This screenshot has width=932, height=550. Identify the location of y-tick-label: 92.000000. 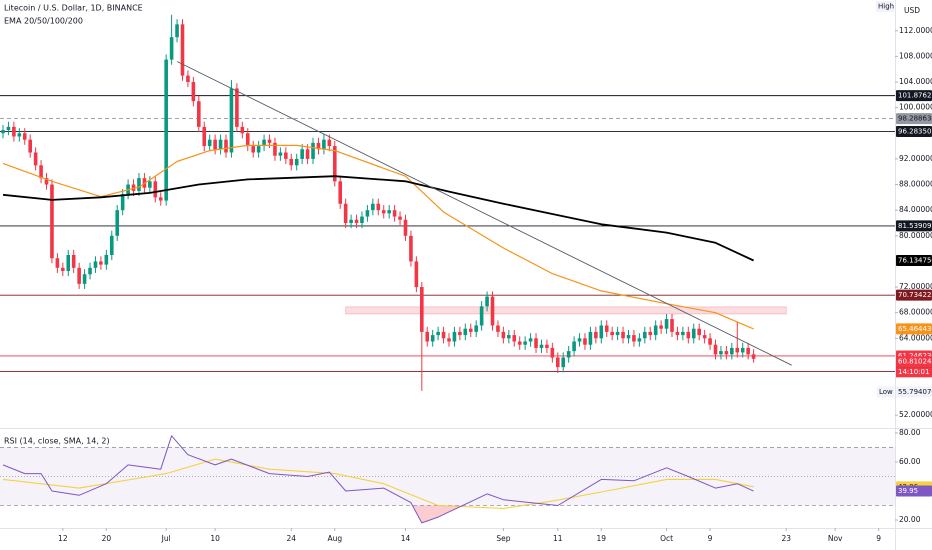
(915, 158).